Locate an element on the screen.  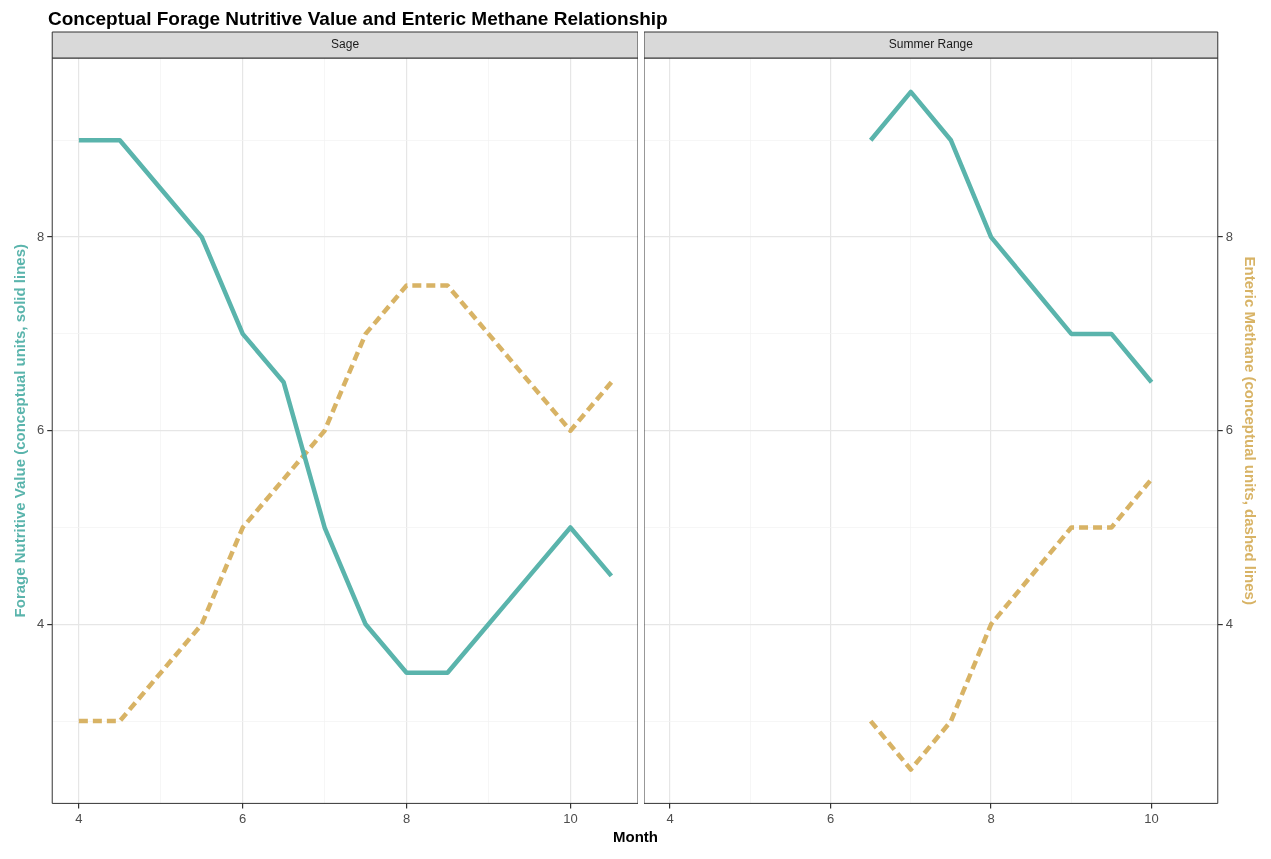
y2-tick-label: 8 is located at coordinates (1229, 236).